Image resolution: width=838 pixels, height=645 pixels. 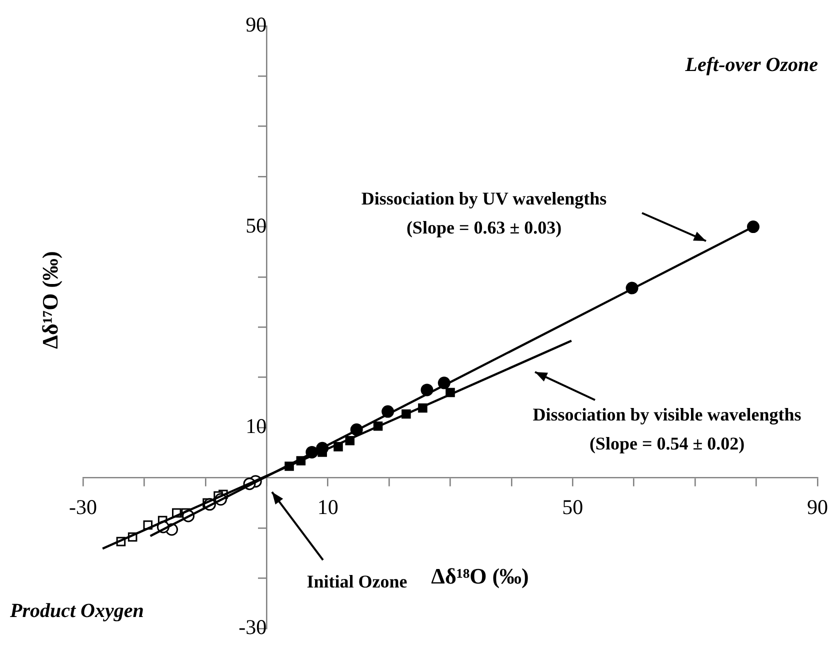 I want to click on annotation: Initial Ozone, so click(x=357, y=582).